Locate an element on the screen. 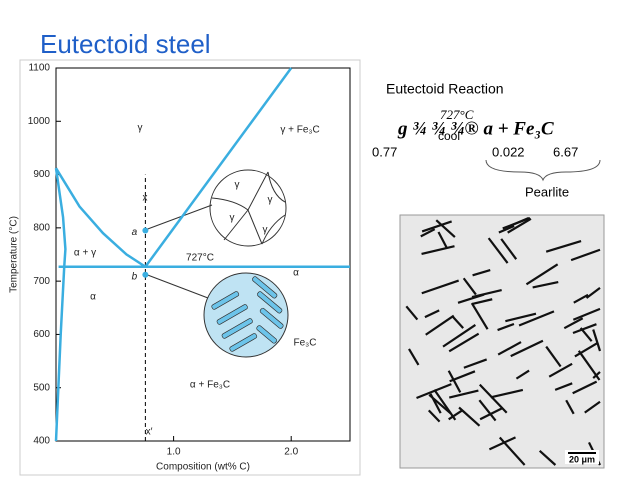  phase-label: α + γ is located at coordinates (85, 253).